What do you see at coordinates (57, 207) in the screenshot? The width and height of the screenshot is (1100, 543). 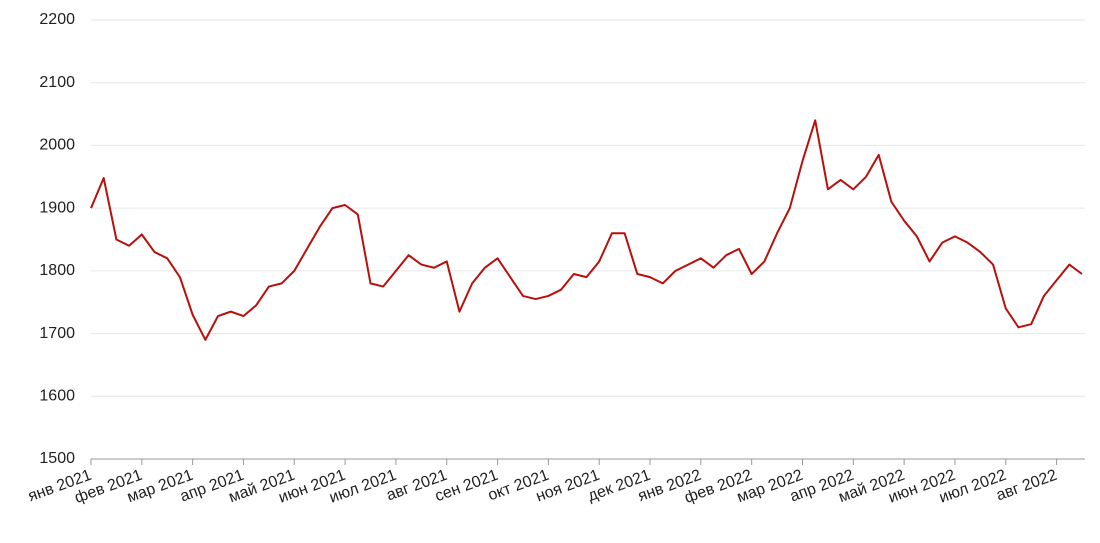 I see `y-tick-label: 1900` at bounding box center [57, 207].